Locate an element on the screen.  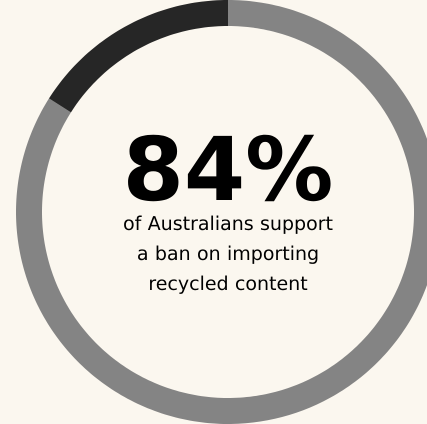
text: of Australians support a ban on importing recycled content is located at coordinates (228, 255).